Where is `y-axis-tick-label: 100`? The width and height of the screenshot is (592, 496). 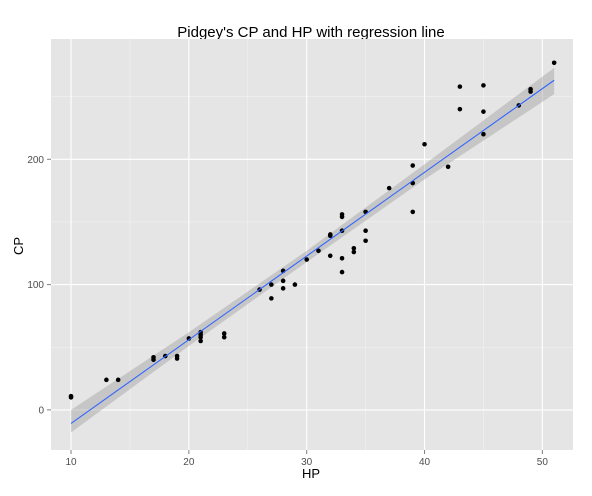
y-axis-tick-label: 100 is located at coordinates (35, 285).